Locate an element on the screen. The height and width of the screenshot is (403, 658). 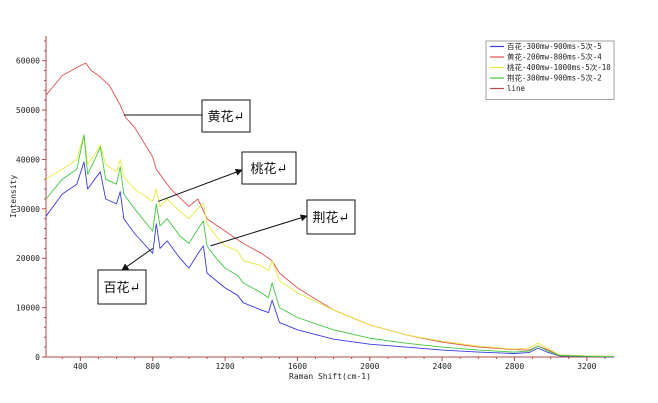
x-tick-label: 2400 is located at coordinates (442, 366).